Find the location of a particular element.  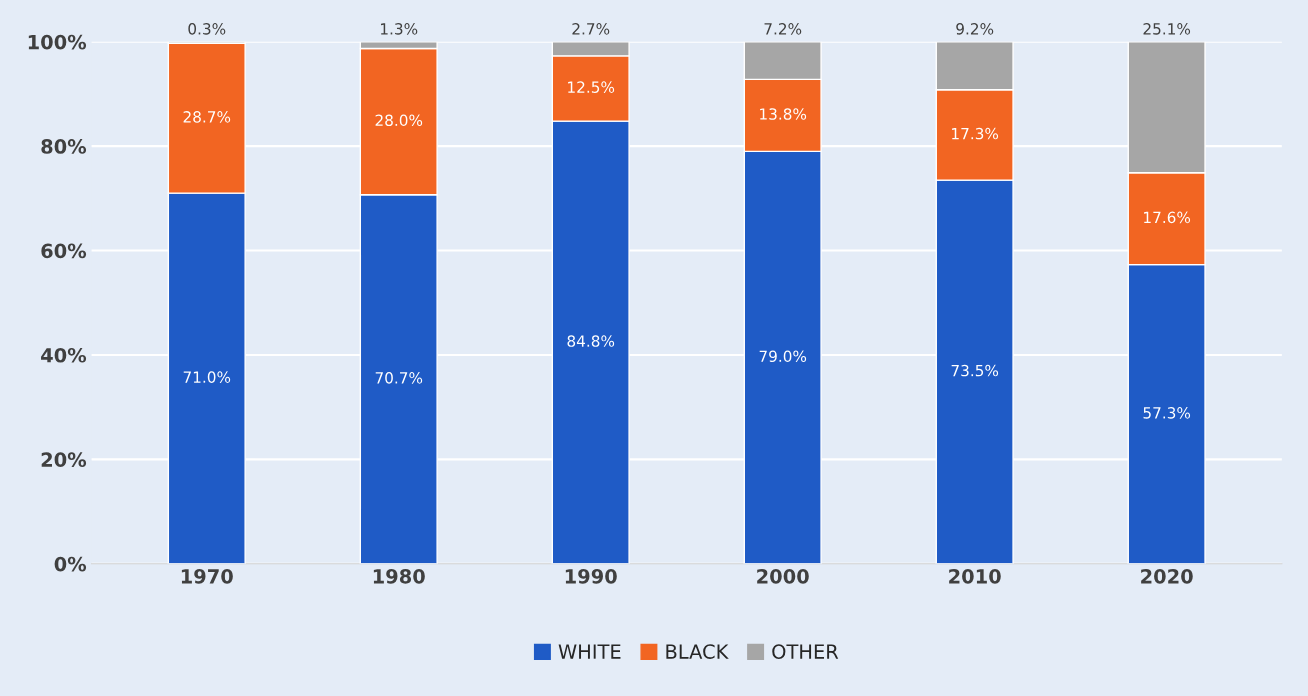

data-label: 28.0% is located at coordinates (399, 120).